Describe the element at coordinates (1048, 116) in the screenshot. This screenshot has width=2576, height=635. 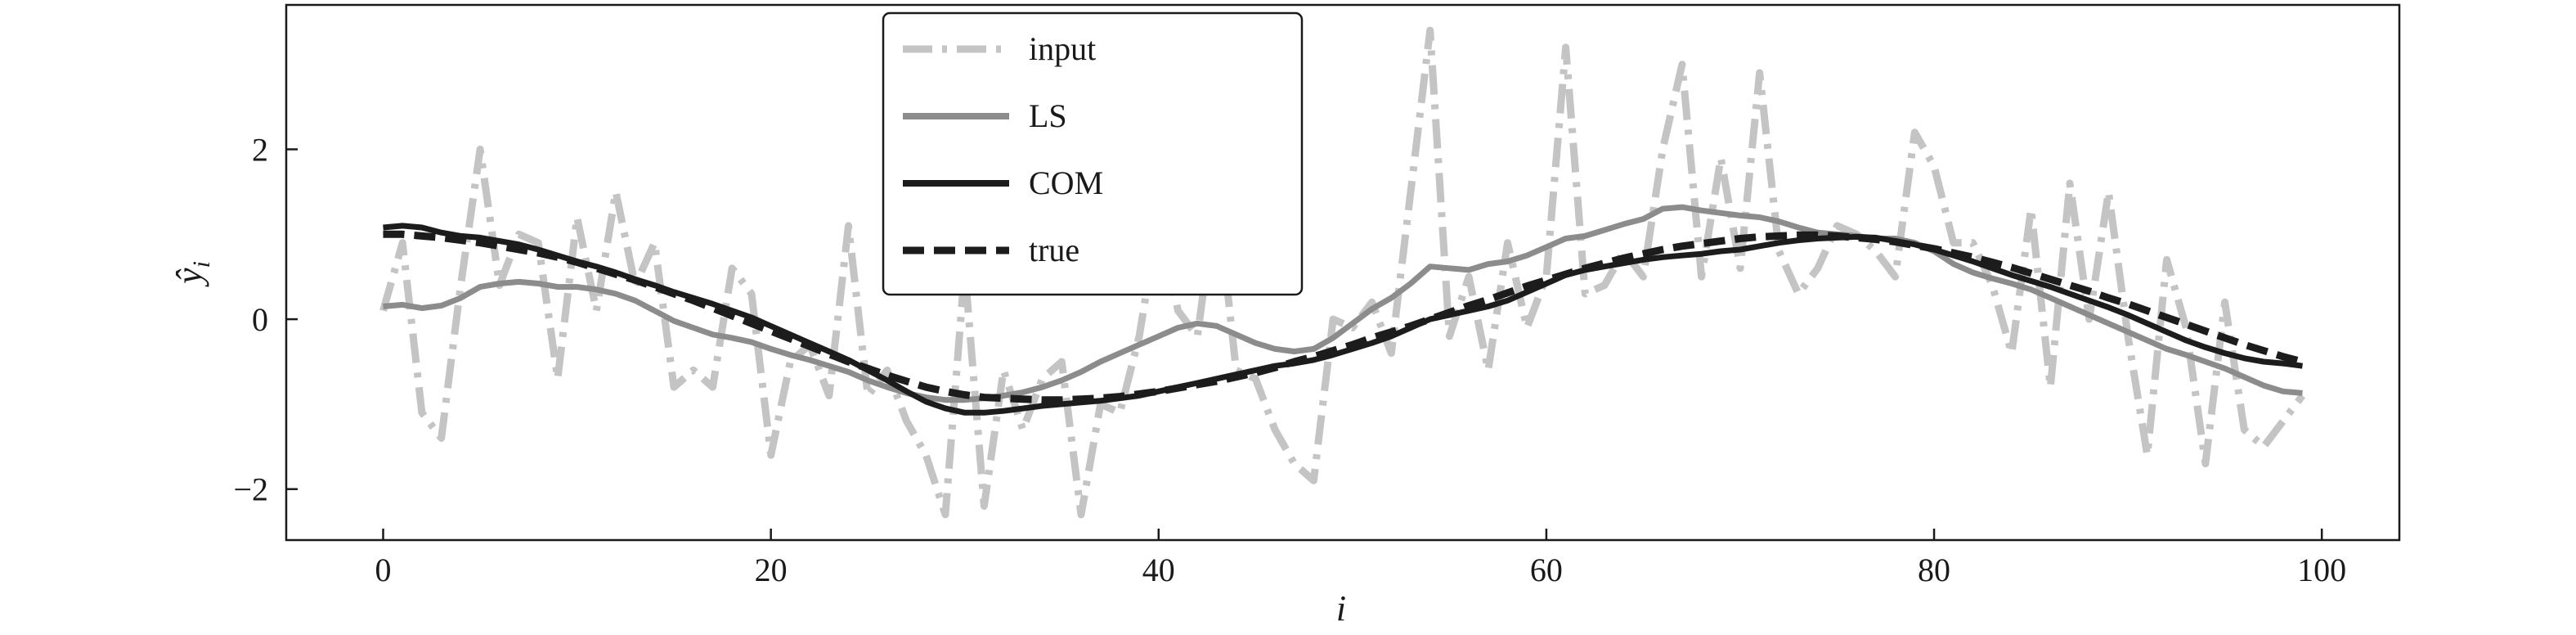
I see `legend-label-ls: LS` at that location.